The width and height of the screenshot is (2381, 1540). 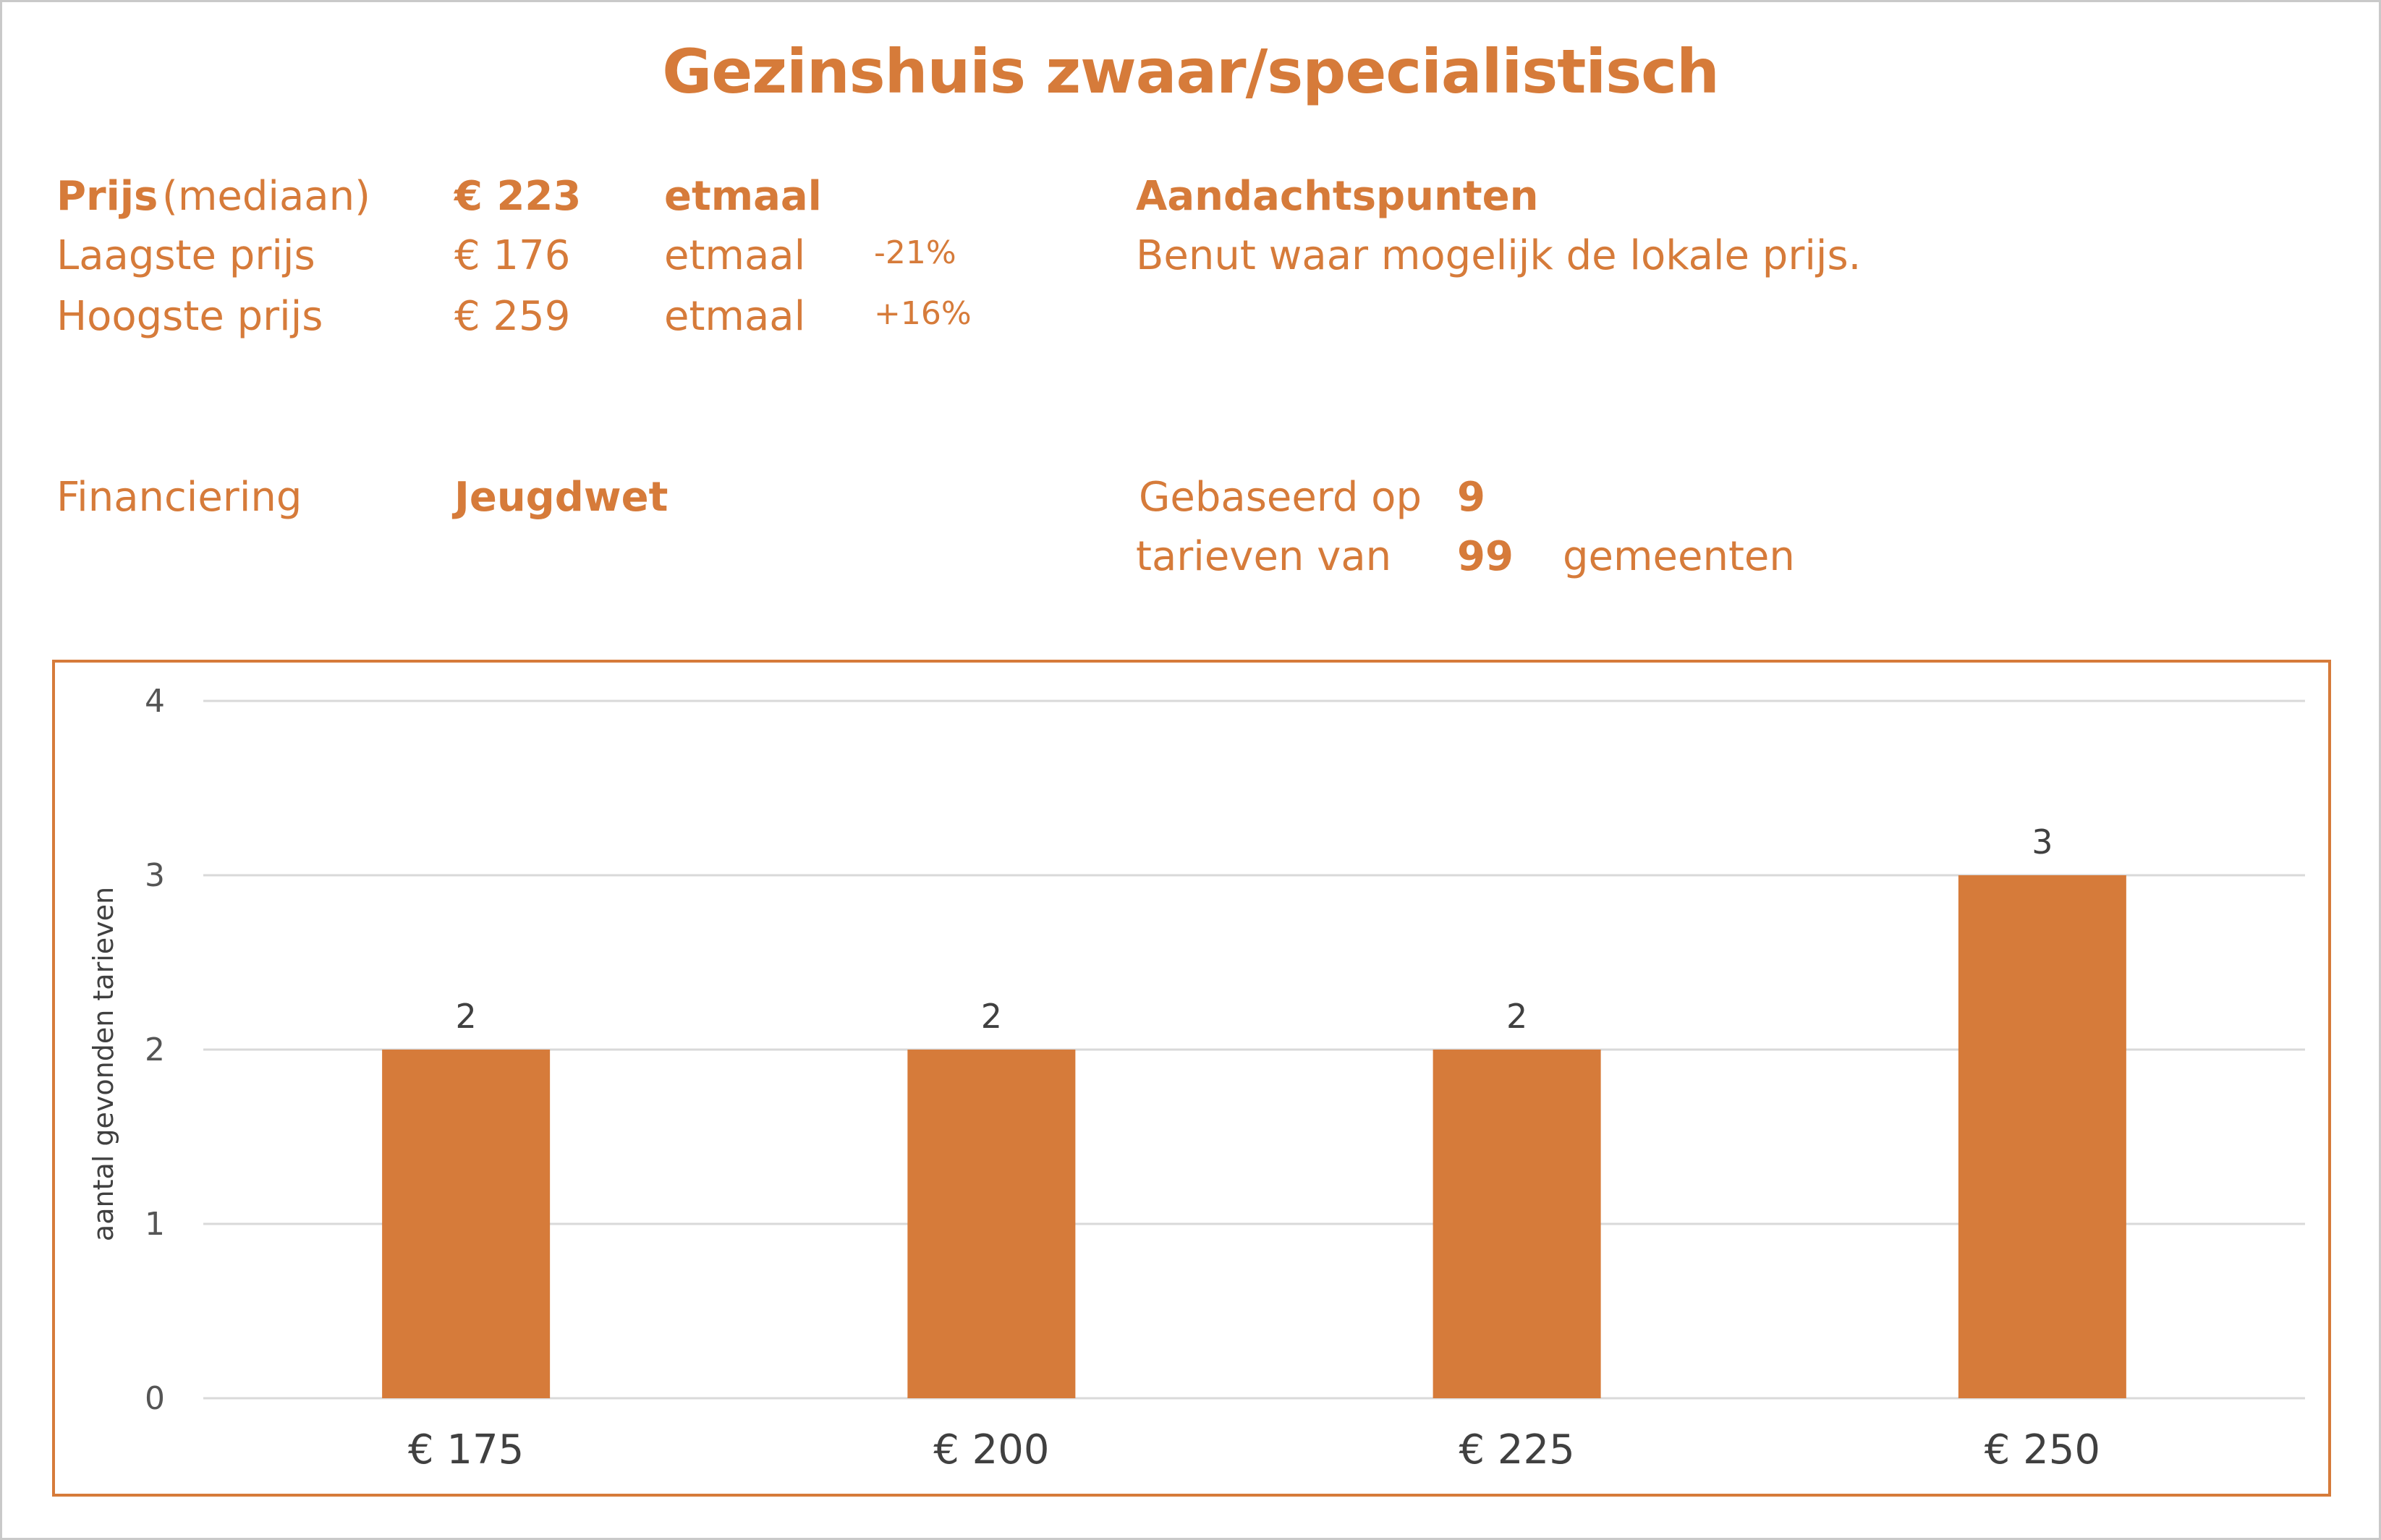 I want to click on basis-municipality-count: 99, so click(x=1485, y=556).